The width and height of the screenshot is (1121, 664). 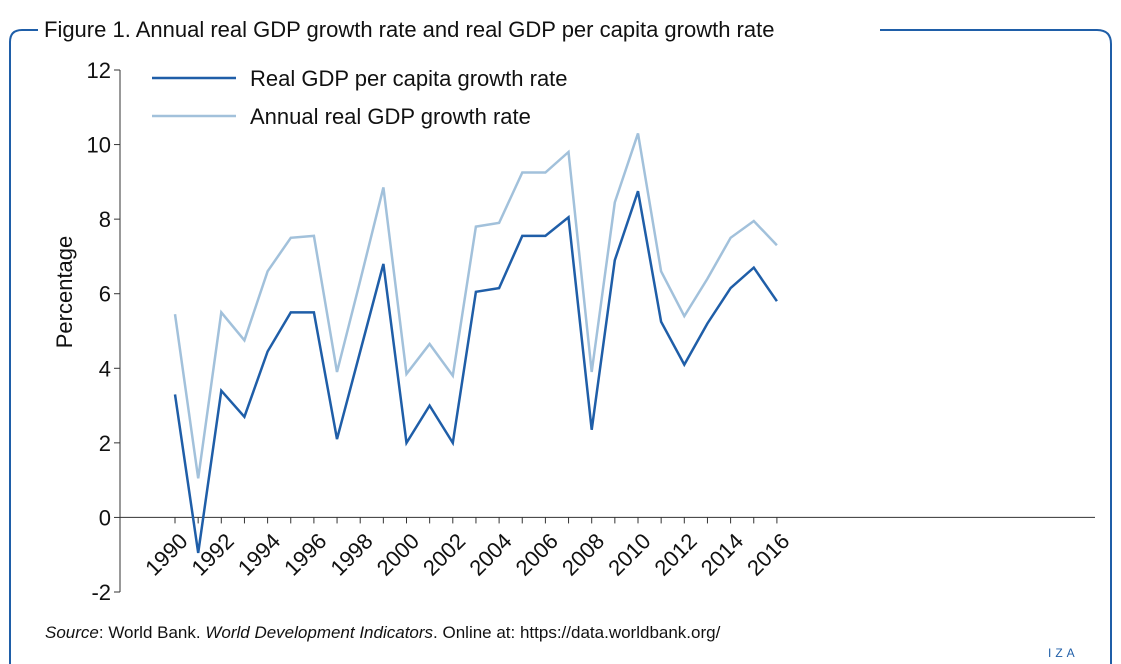 I want to click on x-tick-label: 1998, so click(x=351, y=554).